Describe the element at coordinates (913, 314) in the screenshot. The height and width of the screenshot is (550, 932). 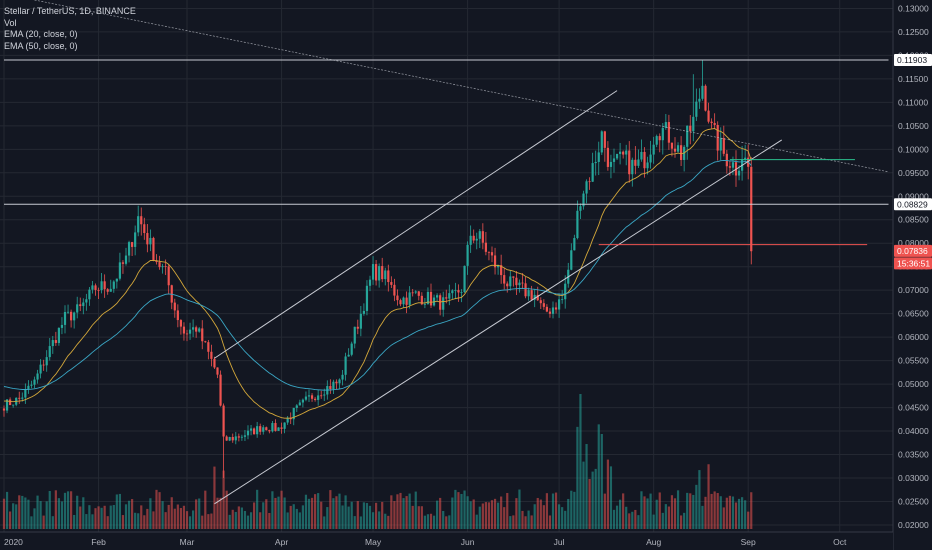
I see `price-tick-label: 0.06500` at that location.